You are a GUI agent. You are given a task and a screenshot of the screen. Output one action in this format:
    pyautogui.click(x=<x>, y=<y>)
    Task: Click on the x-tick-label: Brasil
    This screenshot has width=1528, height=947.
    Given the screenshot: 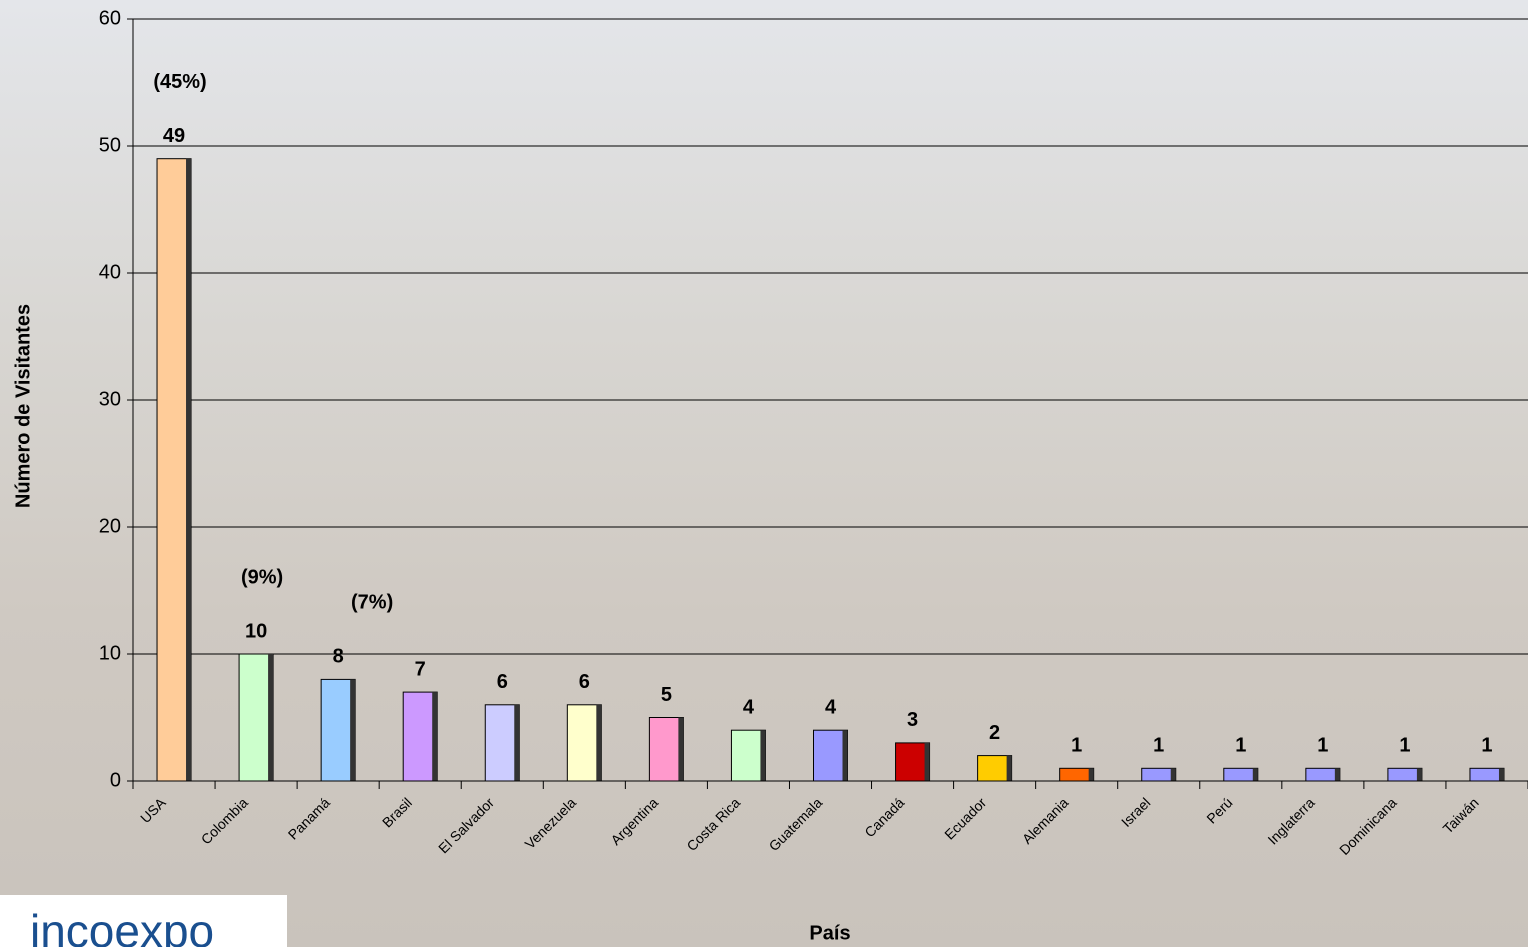 What is the action you would take?
    pyautogui.click(x=397, y=812)
    